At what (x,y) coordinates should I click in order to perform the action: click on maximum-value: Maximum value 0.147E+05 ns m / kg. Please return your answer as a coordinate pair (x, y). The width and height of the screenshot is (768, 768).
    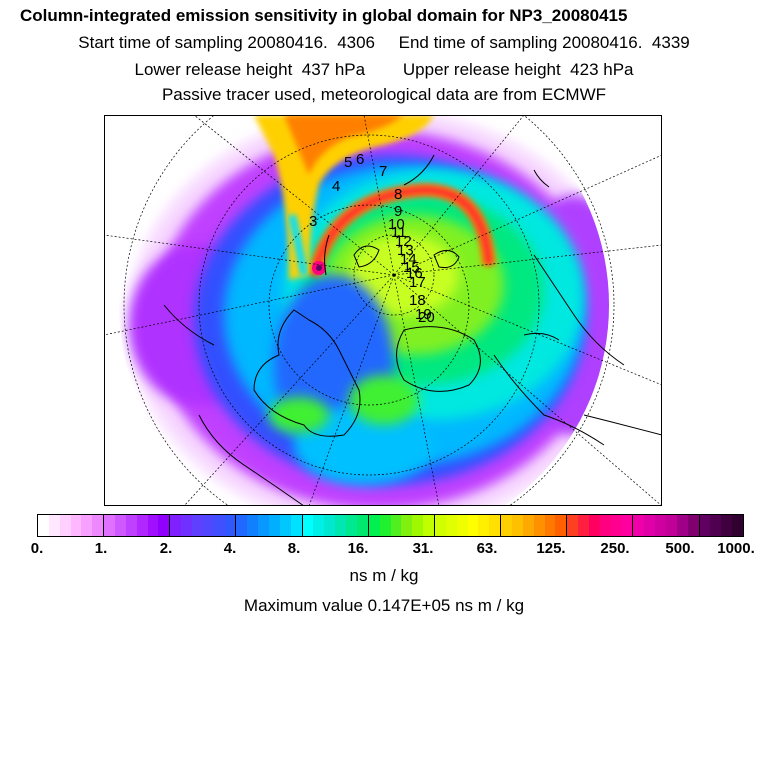
    Looking at the image, I should click on (384, 605).